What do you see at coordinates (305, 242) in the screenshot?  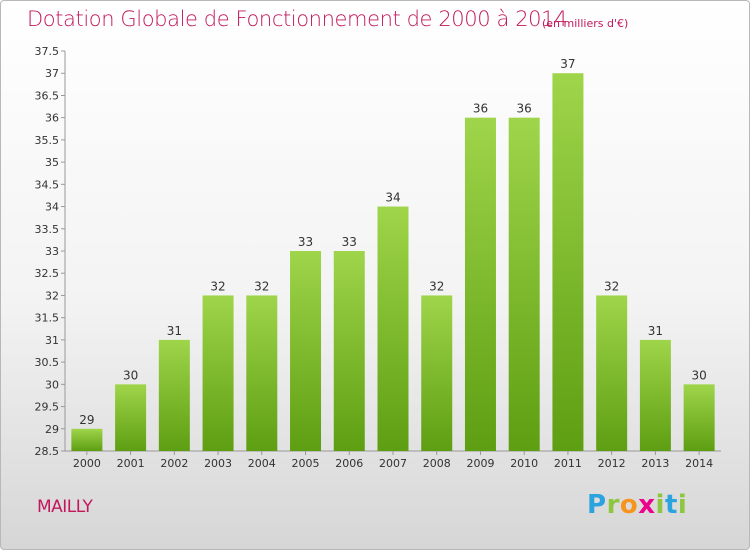 I see `data-label-2005: 33` at bounding box center [305, 242].